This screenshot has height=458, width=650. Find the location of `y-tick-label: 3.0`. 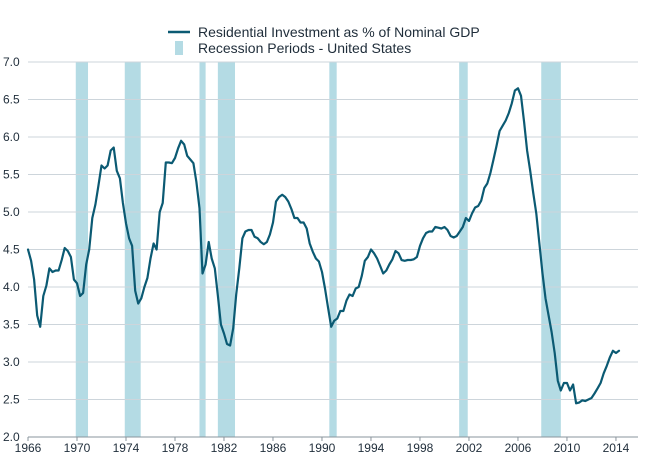

y-tick-label: 3.0 is located at coordinates (11, 362).